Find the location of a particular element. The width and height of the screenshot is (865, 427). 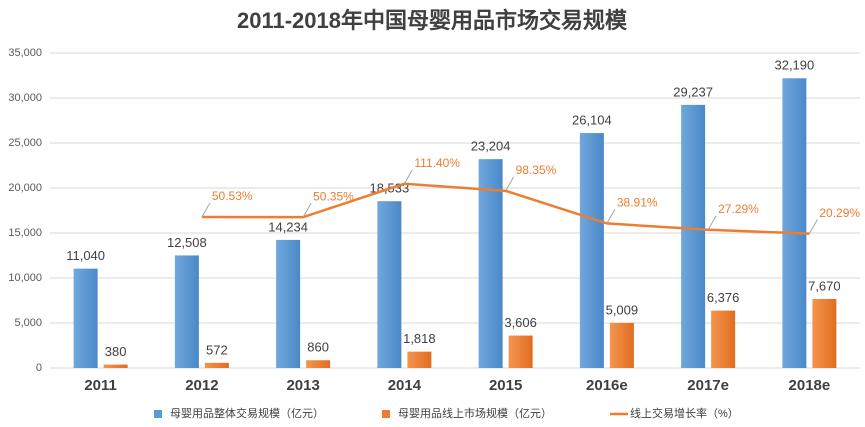

value-label: 20.29% is located at coordinates (839, 213).